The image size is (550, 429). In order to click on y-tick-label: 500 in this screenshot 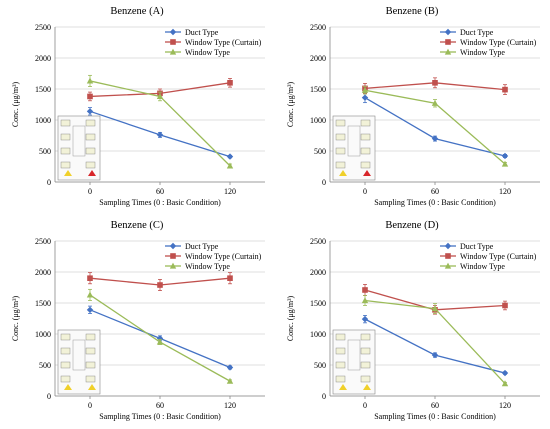, I will do `click(320, 365)`.